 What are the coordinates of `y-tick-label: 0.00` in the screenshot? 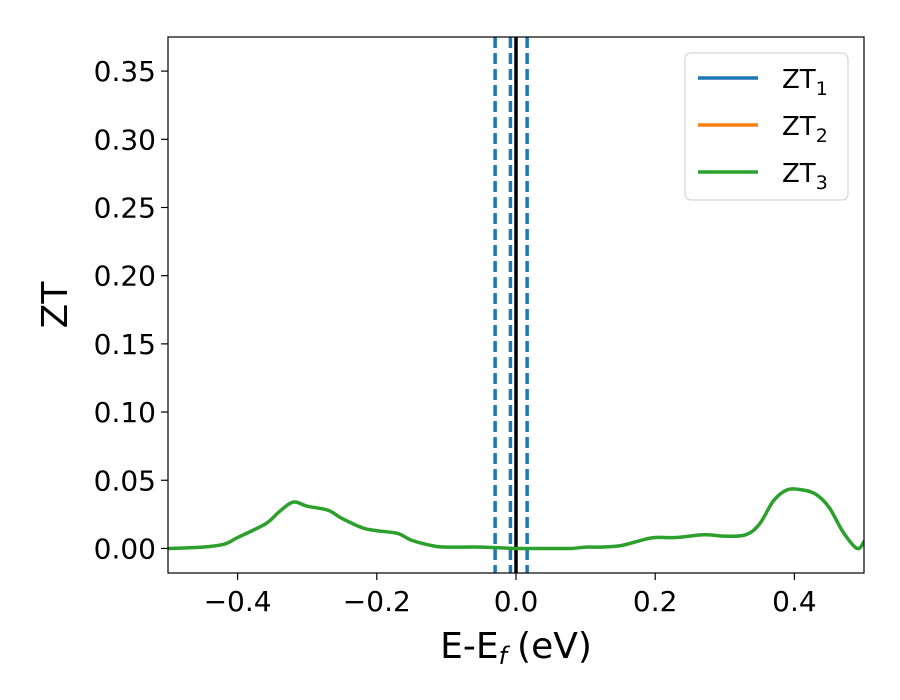 It's located at (125, 548).